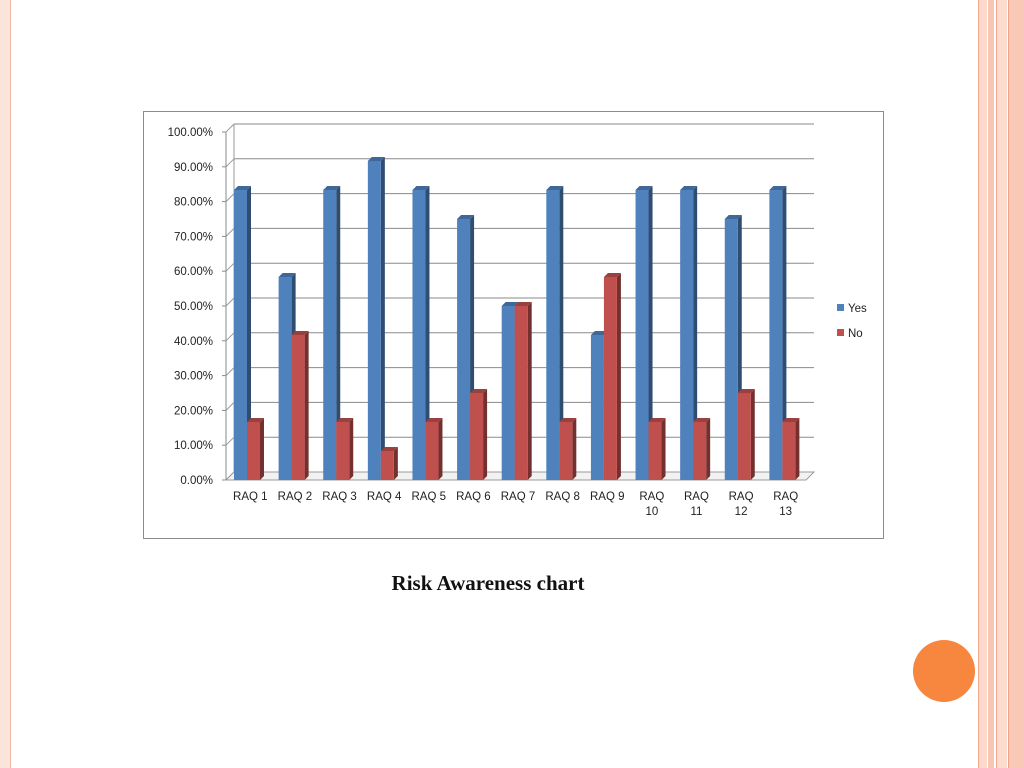  I want to click on x-tick-label: RAQ 6, so click(473, 497).